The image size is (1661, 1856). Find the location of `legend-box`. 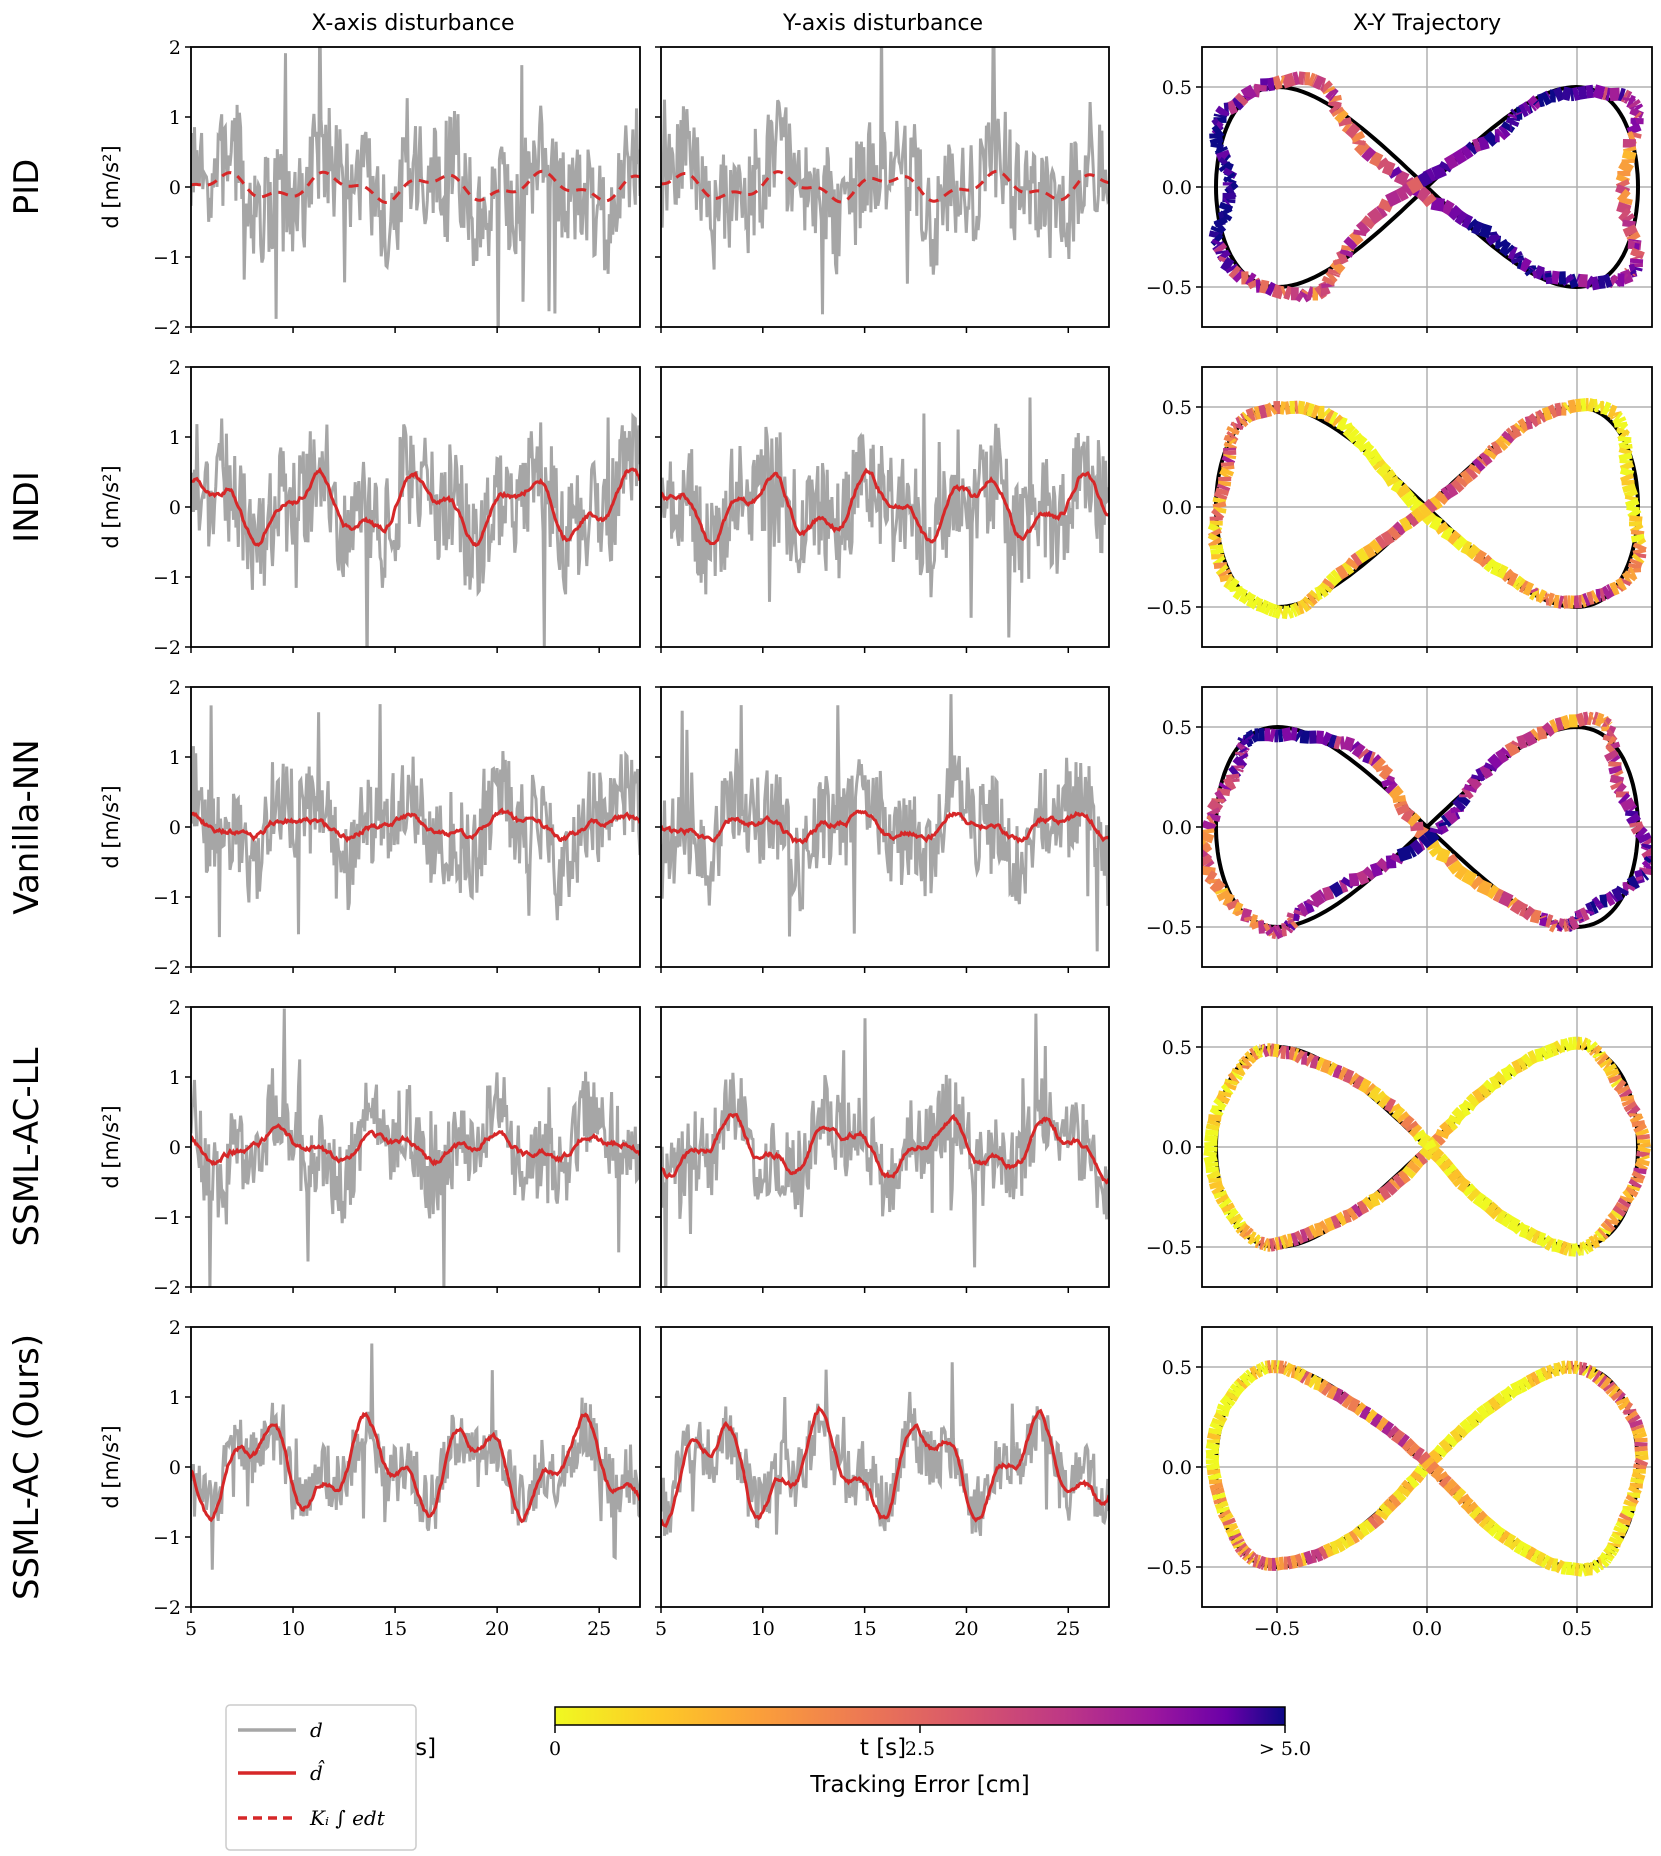

legend-box is located at coordinates (321, 1777).